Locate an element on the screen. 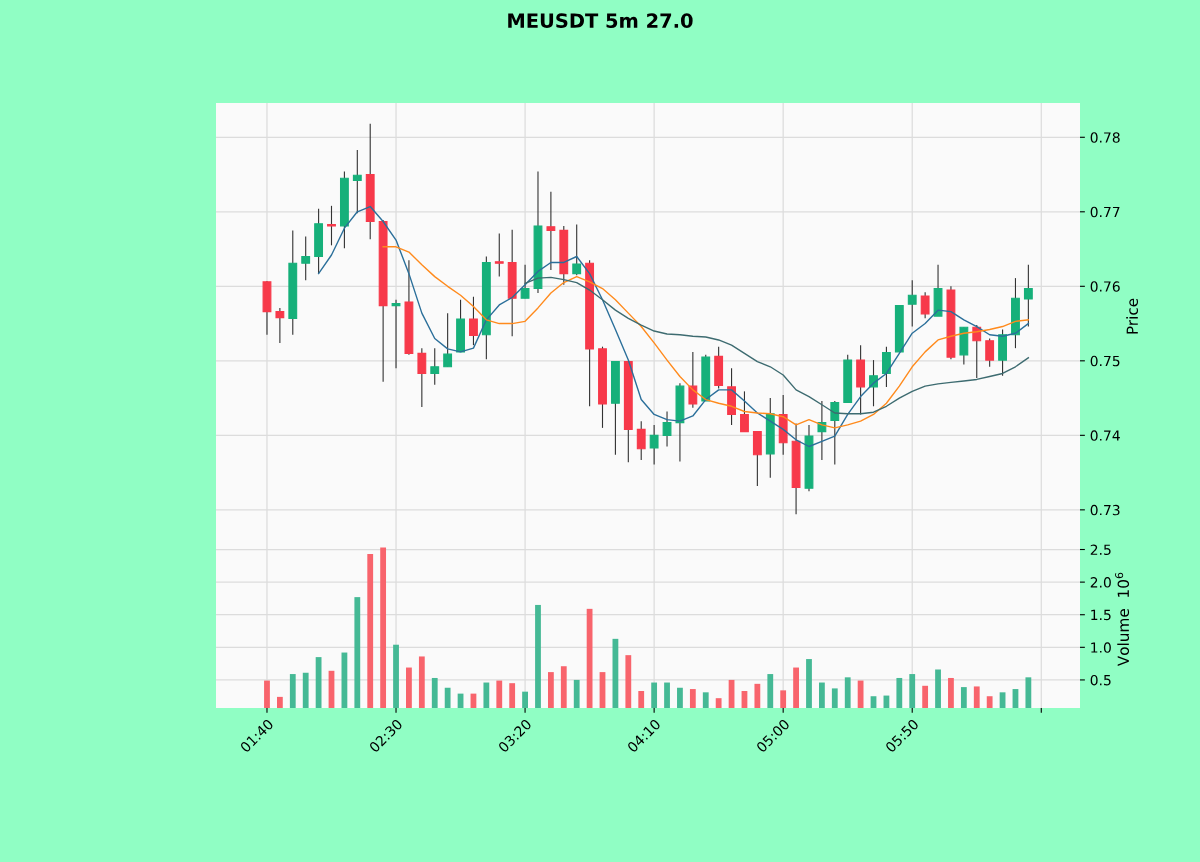  y-tick-label: 2.5 is located at coordinates (1100, 549).